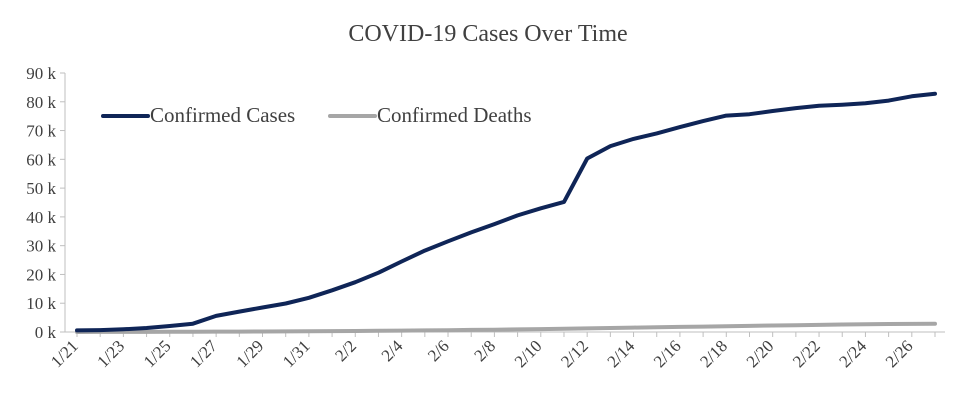  Describe the element at coordinates (484, 350) in the screenshot. I see `x-tick-label: 2/8` at that location.